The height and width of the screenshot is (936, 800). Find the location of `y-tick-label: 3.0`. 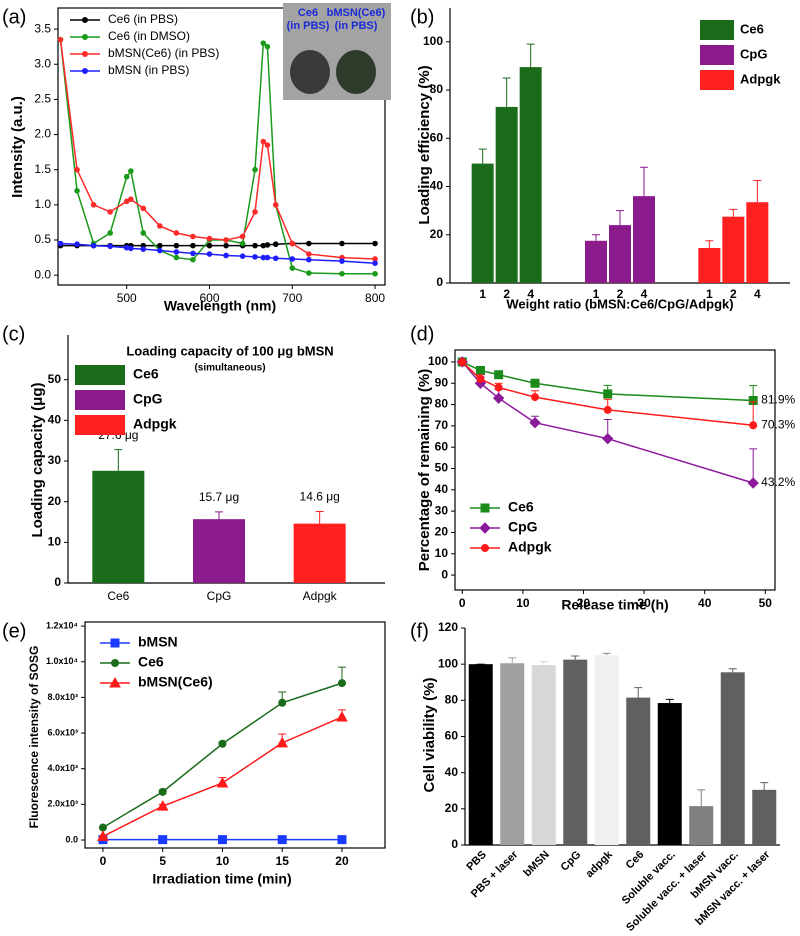

y-tick-label: 3.0 is located at coordinates (42, 63).